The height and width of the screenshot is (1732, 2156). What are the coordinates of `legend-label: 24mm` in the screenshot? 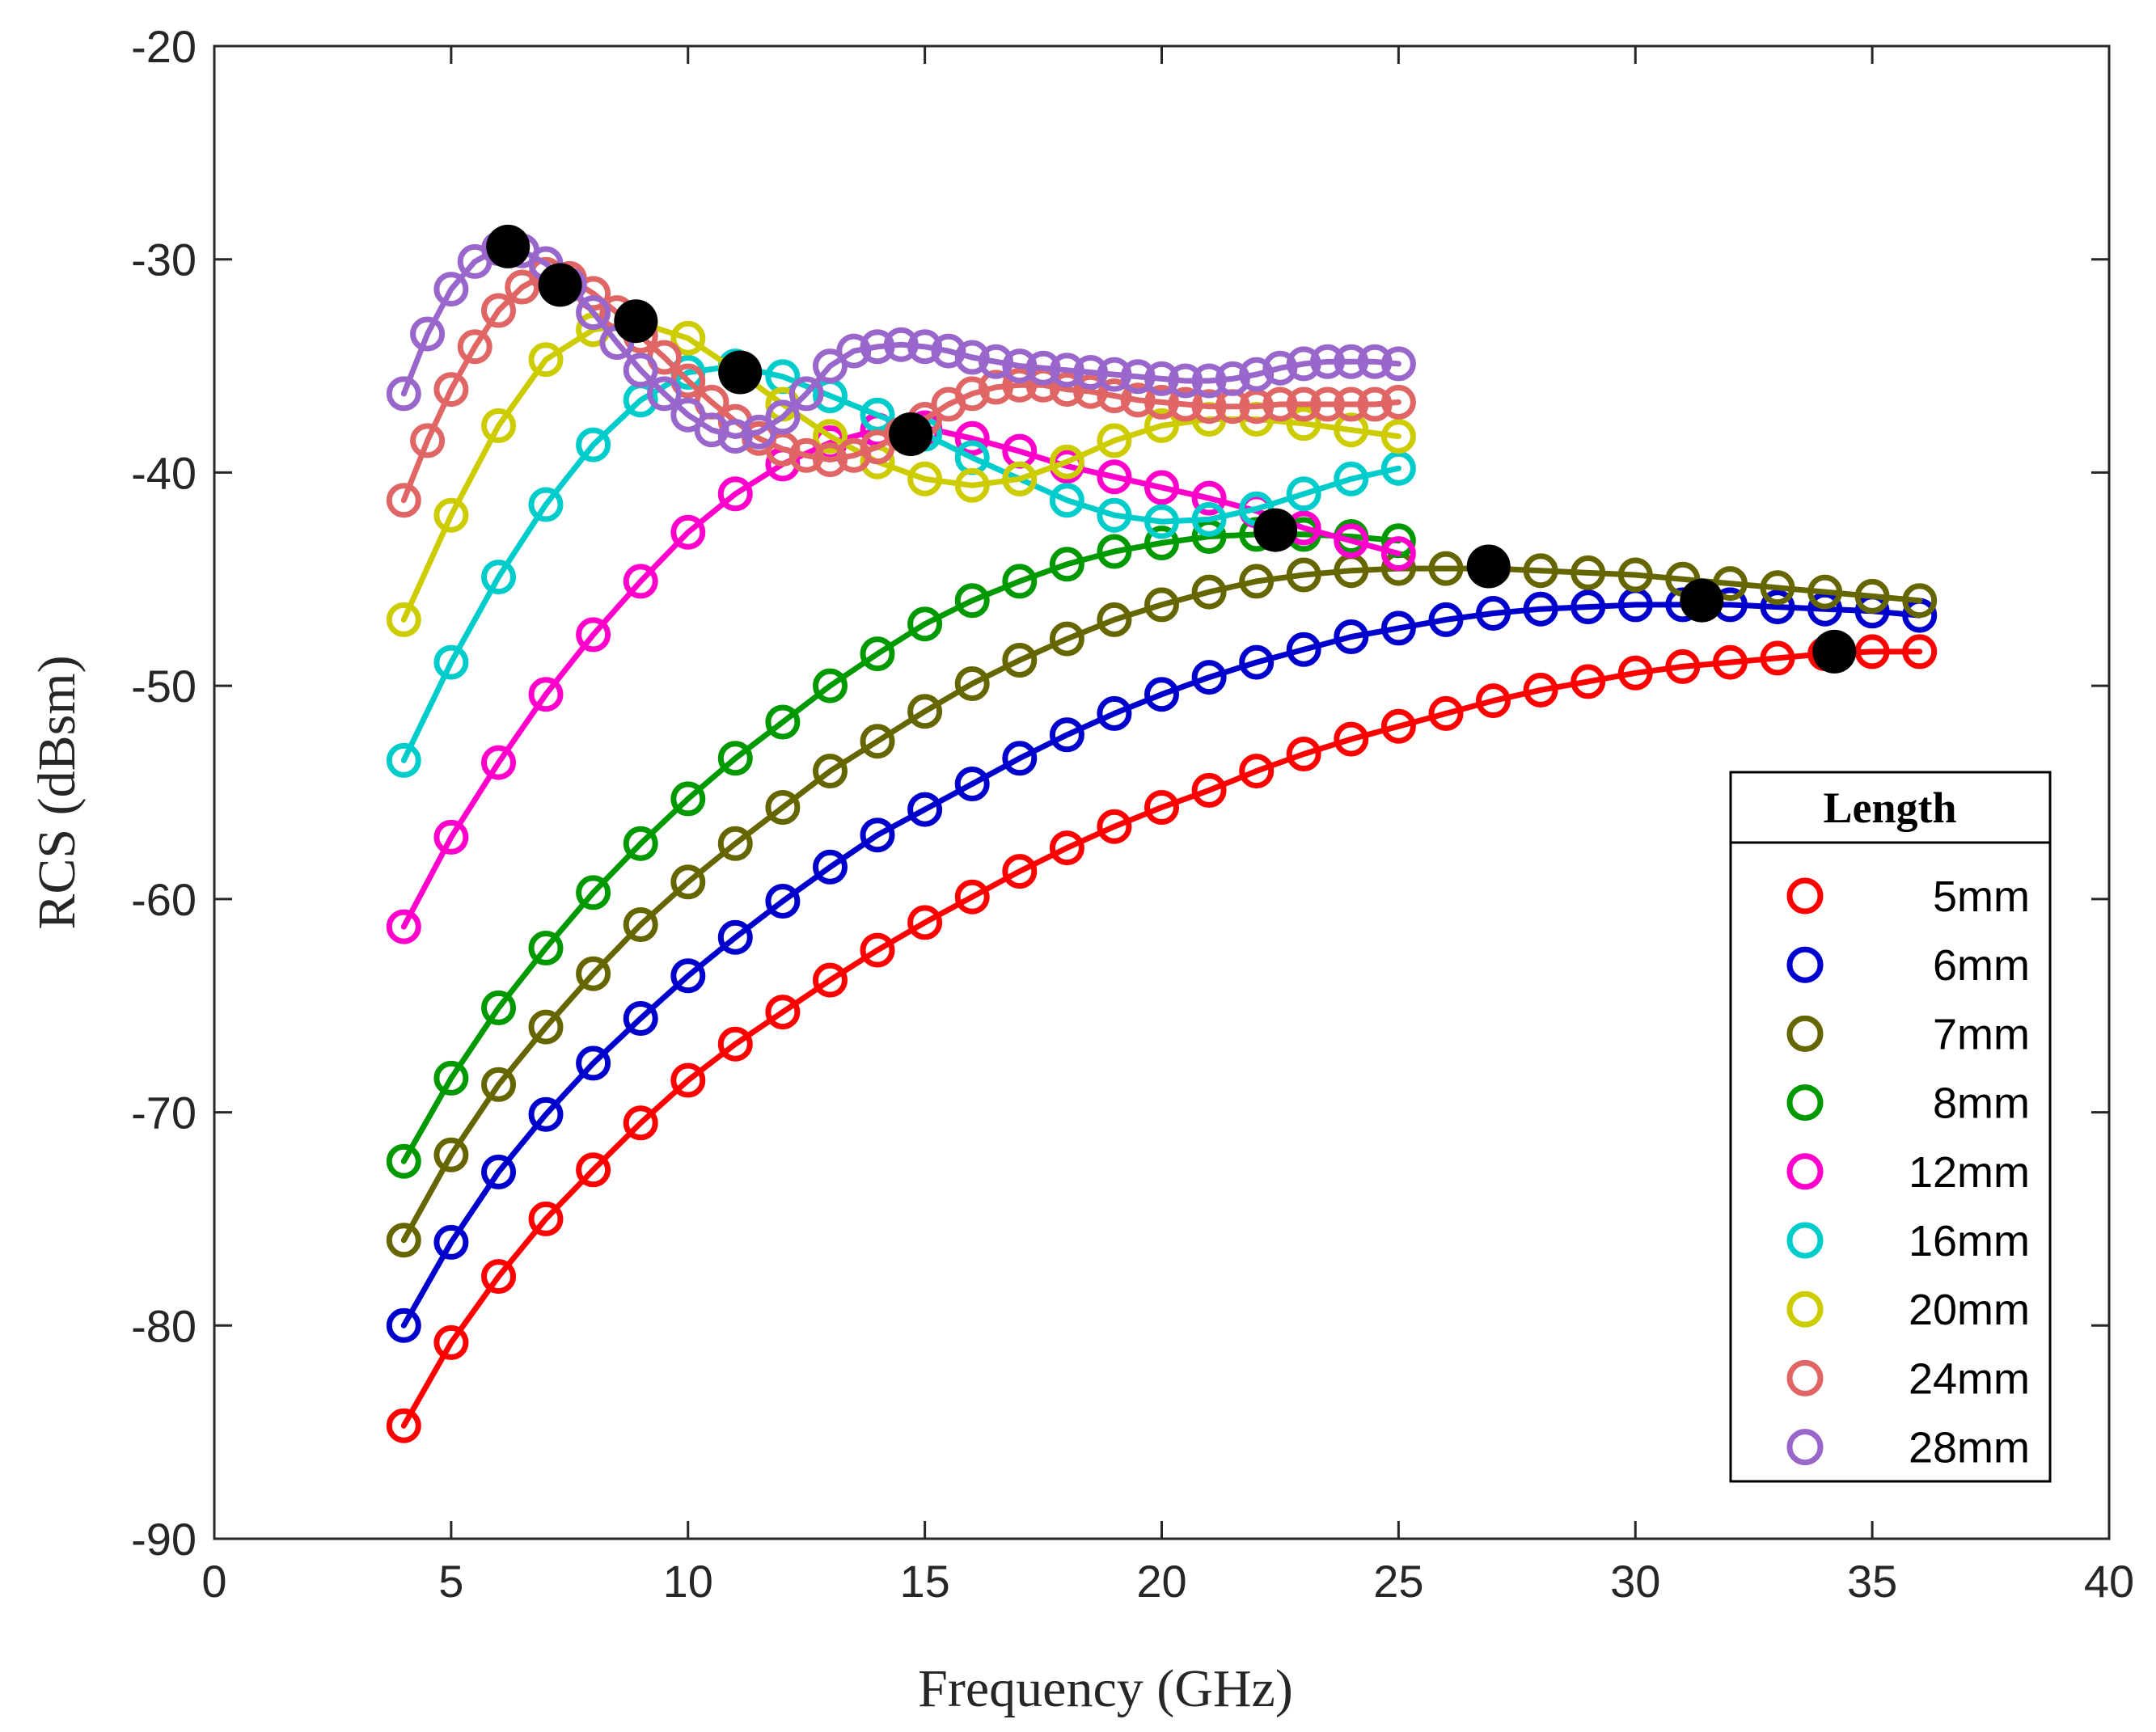 It's located at (1970, 1378).